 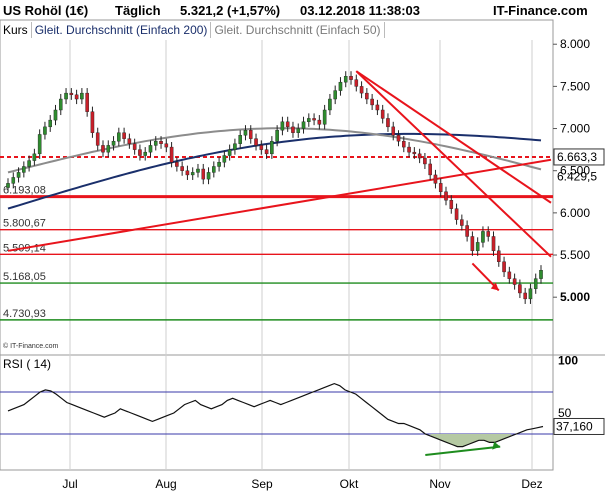 What do you see at coordinates (31, 346) in the screenshot?
I see `watermark: © IT-Finance.com` at bounding box center [31, 346].